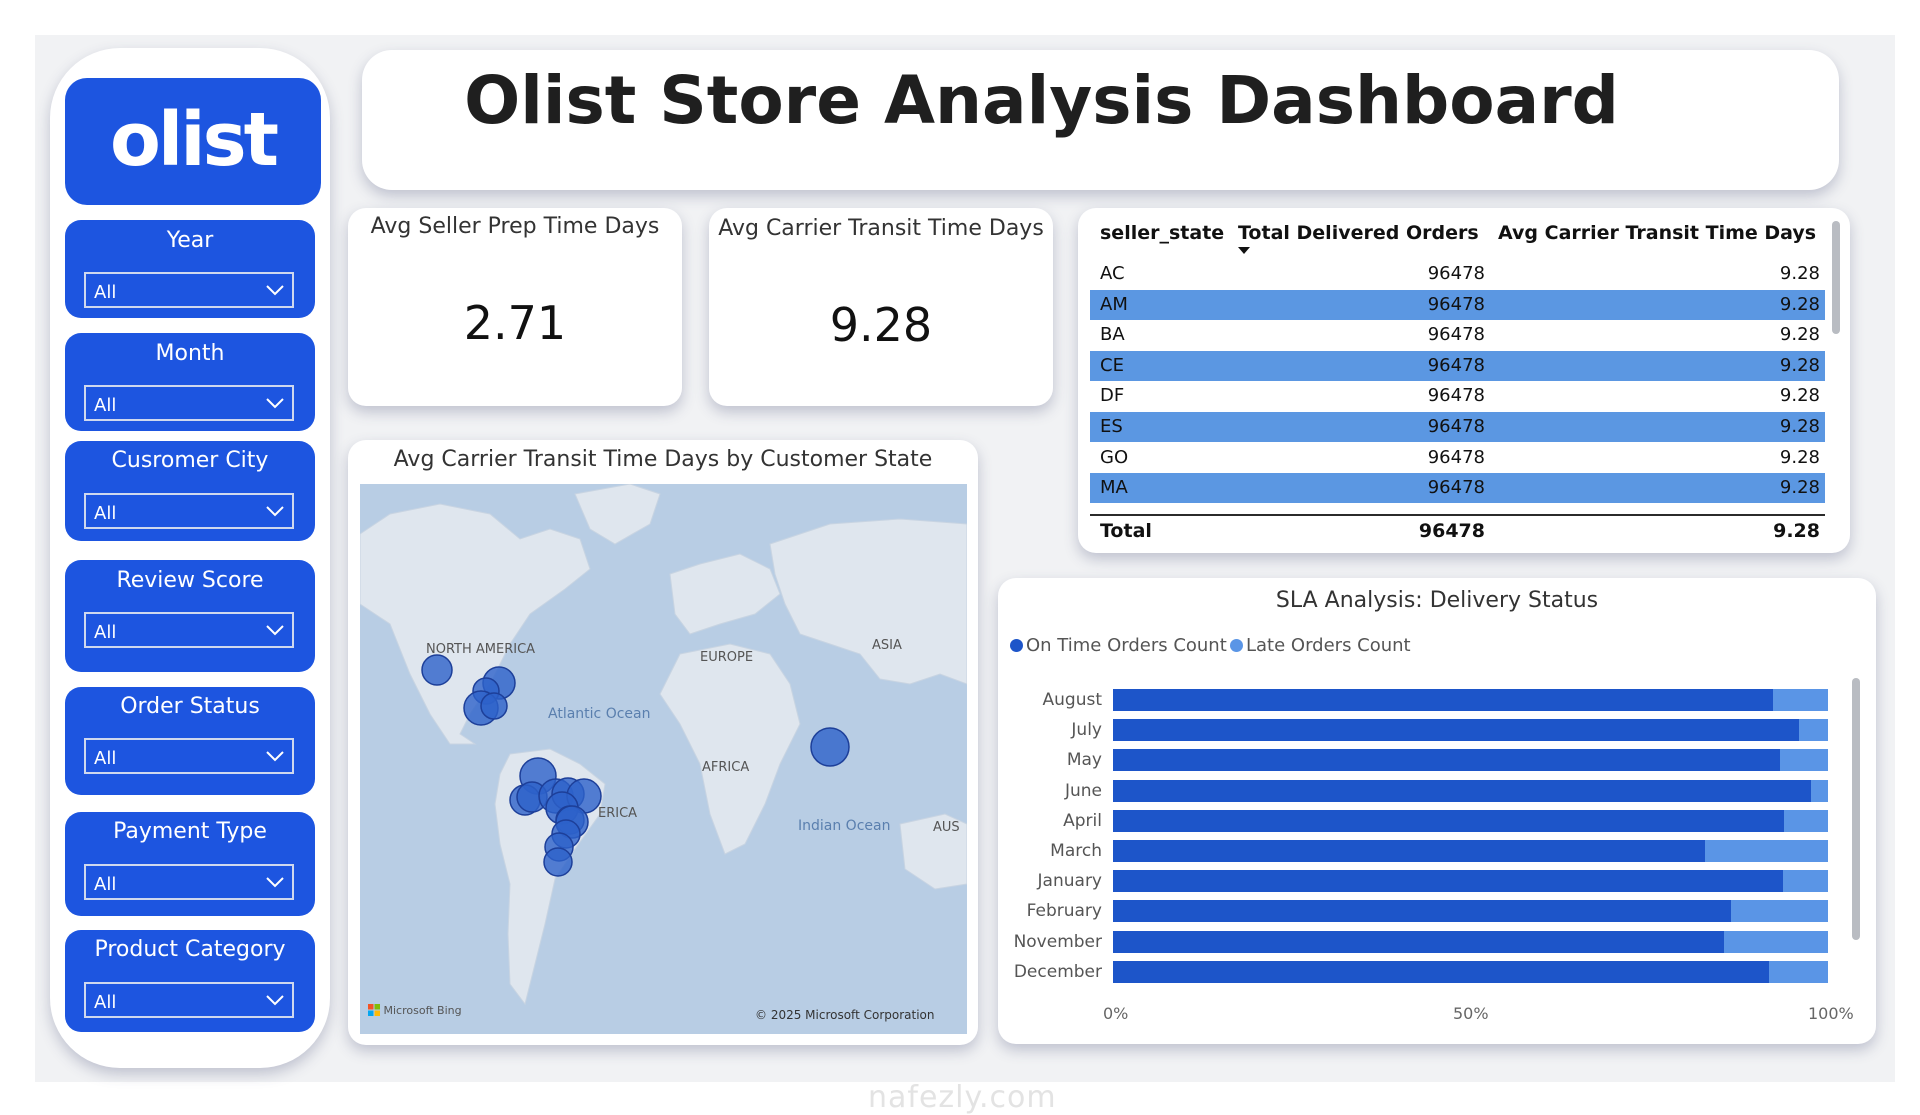  Describe the element at coordinates (1112, 395) in the screenshot. I see `cell-seller-state: DF` at that location.